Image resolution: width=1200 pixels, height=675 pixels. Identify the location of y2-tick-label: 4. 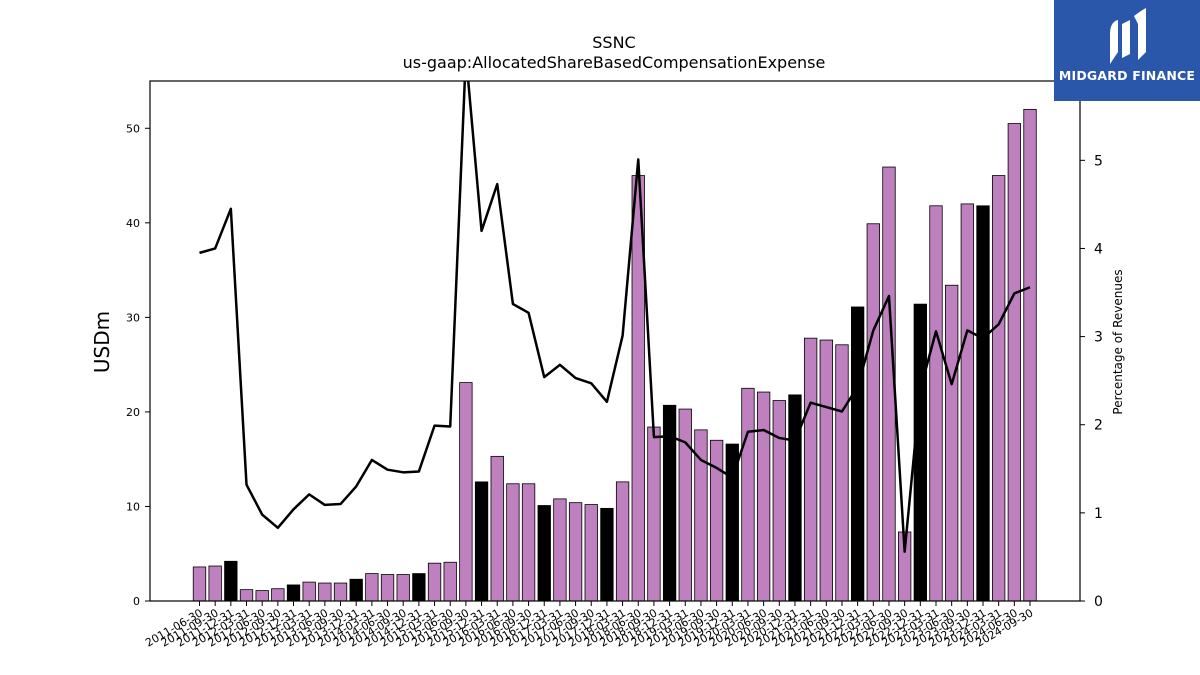
(1098, 249).